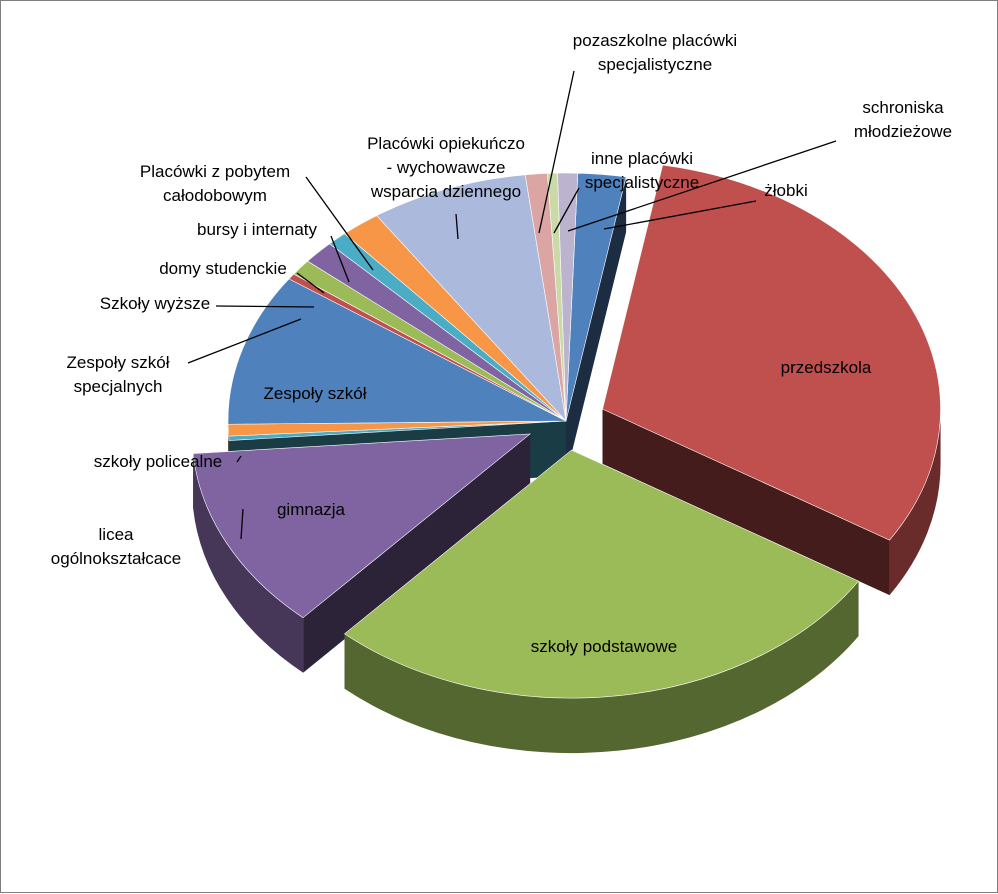  Describe the element at coordinates (117, 534) in the screenshot. I see `slice-label-line: licea` at that location.